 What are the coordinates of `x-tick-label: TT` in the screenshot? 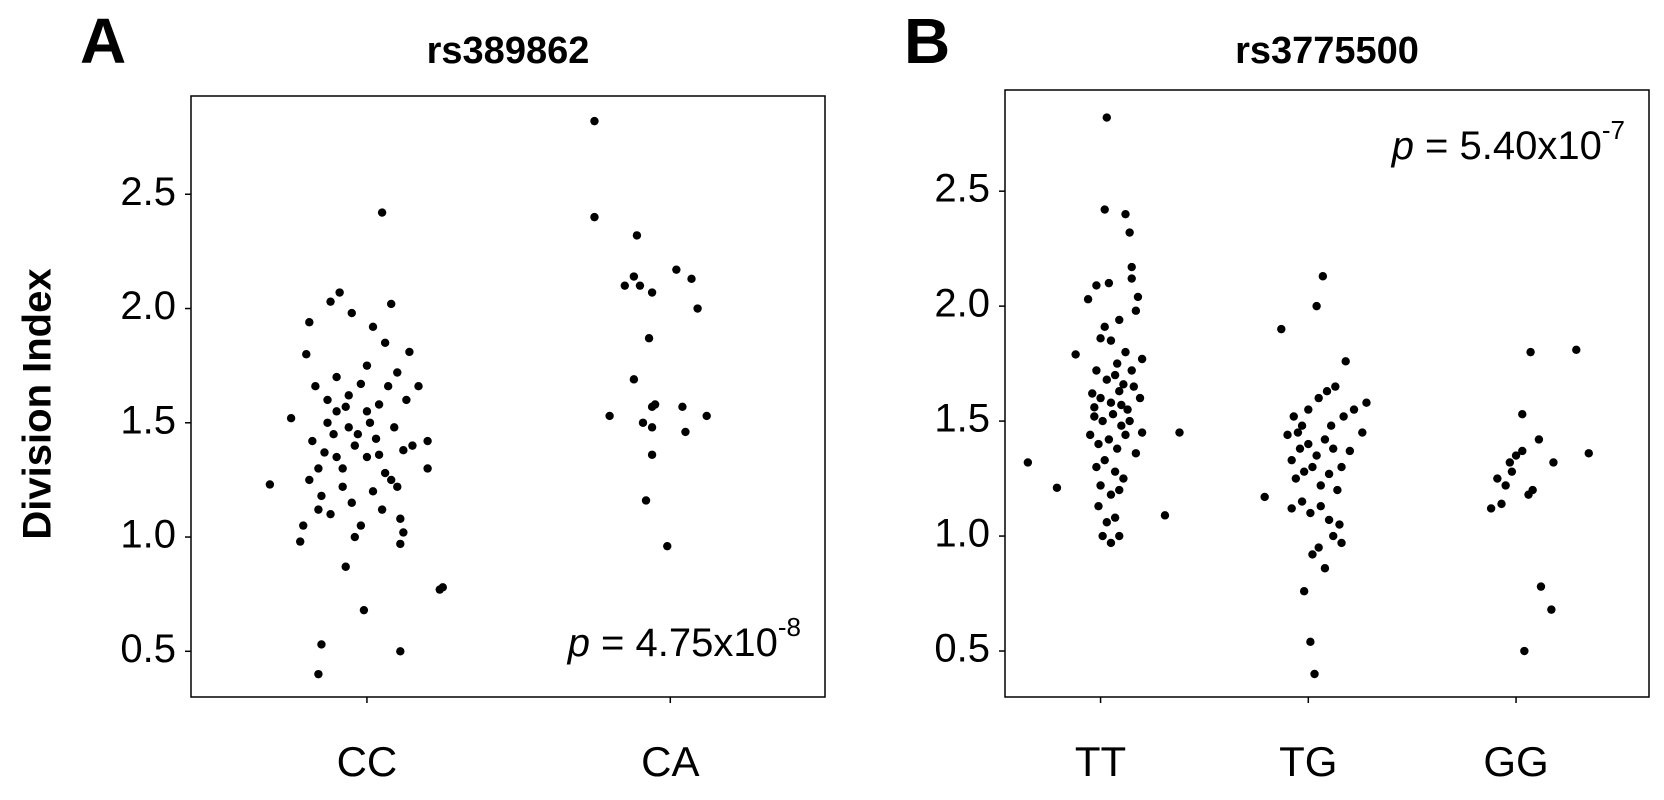 It's located at (1100, 761).